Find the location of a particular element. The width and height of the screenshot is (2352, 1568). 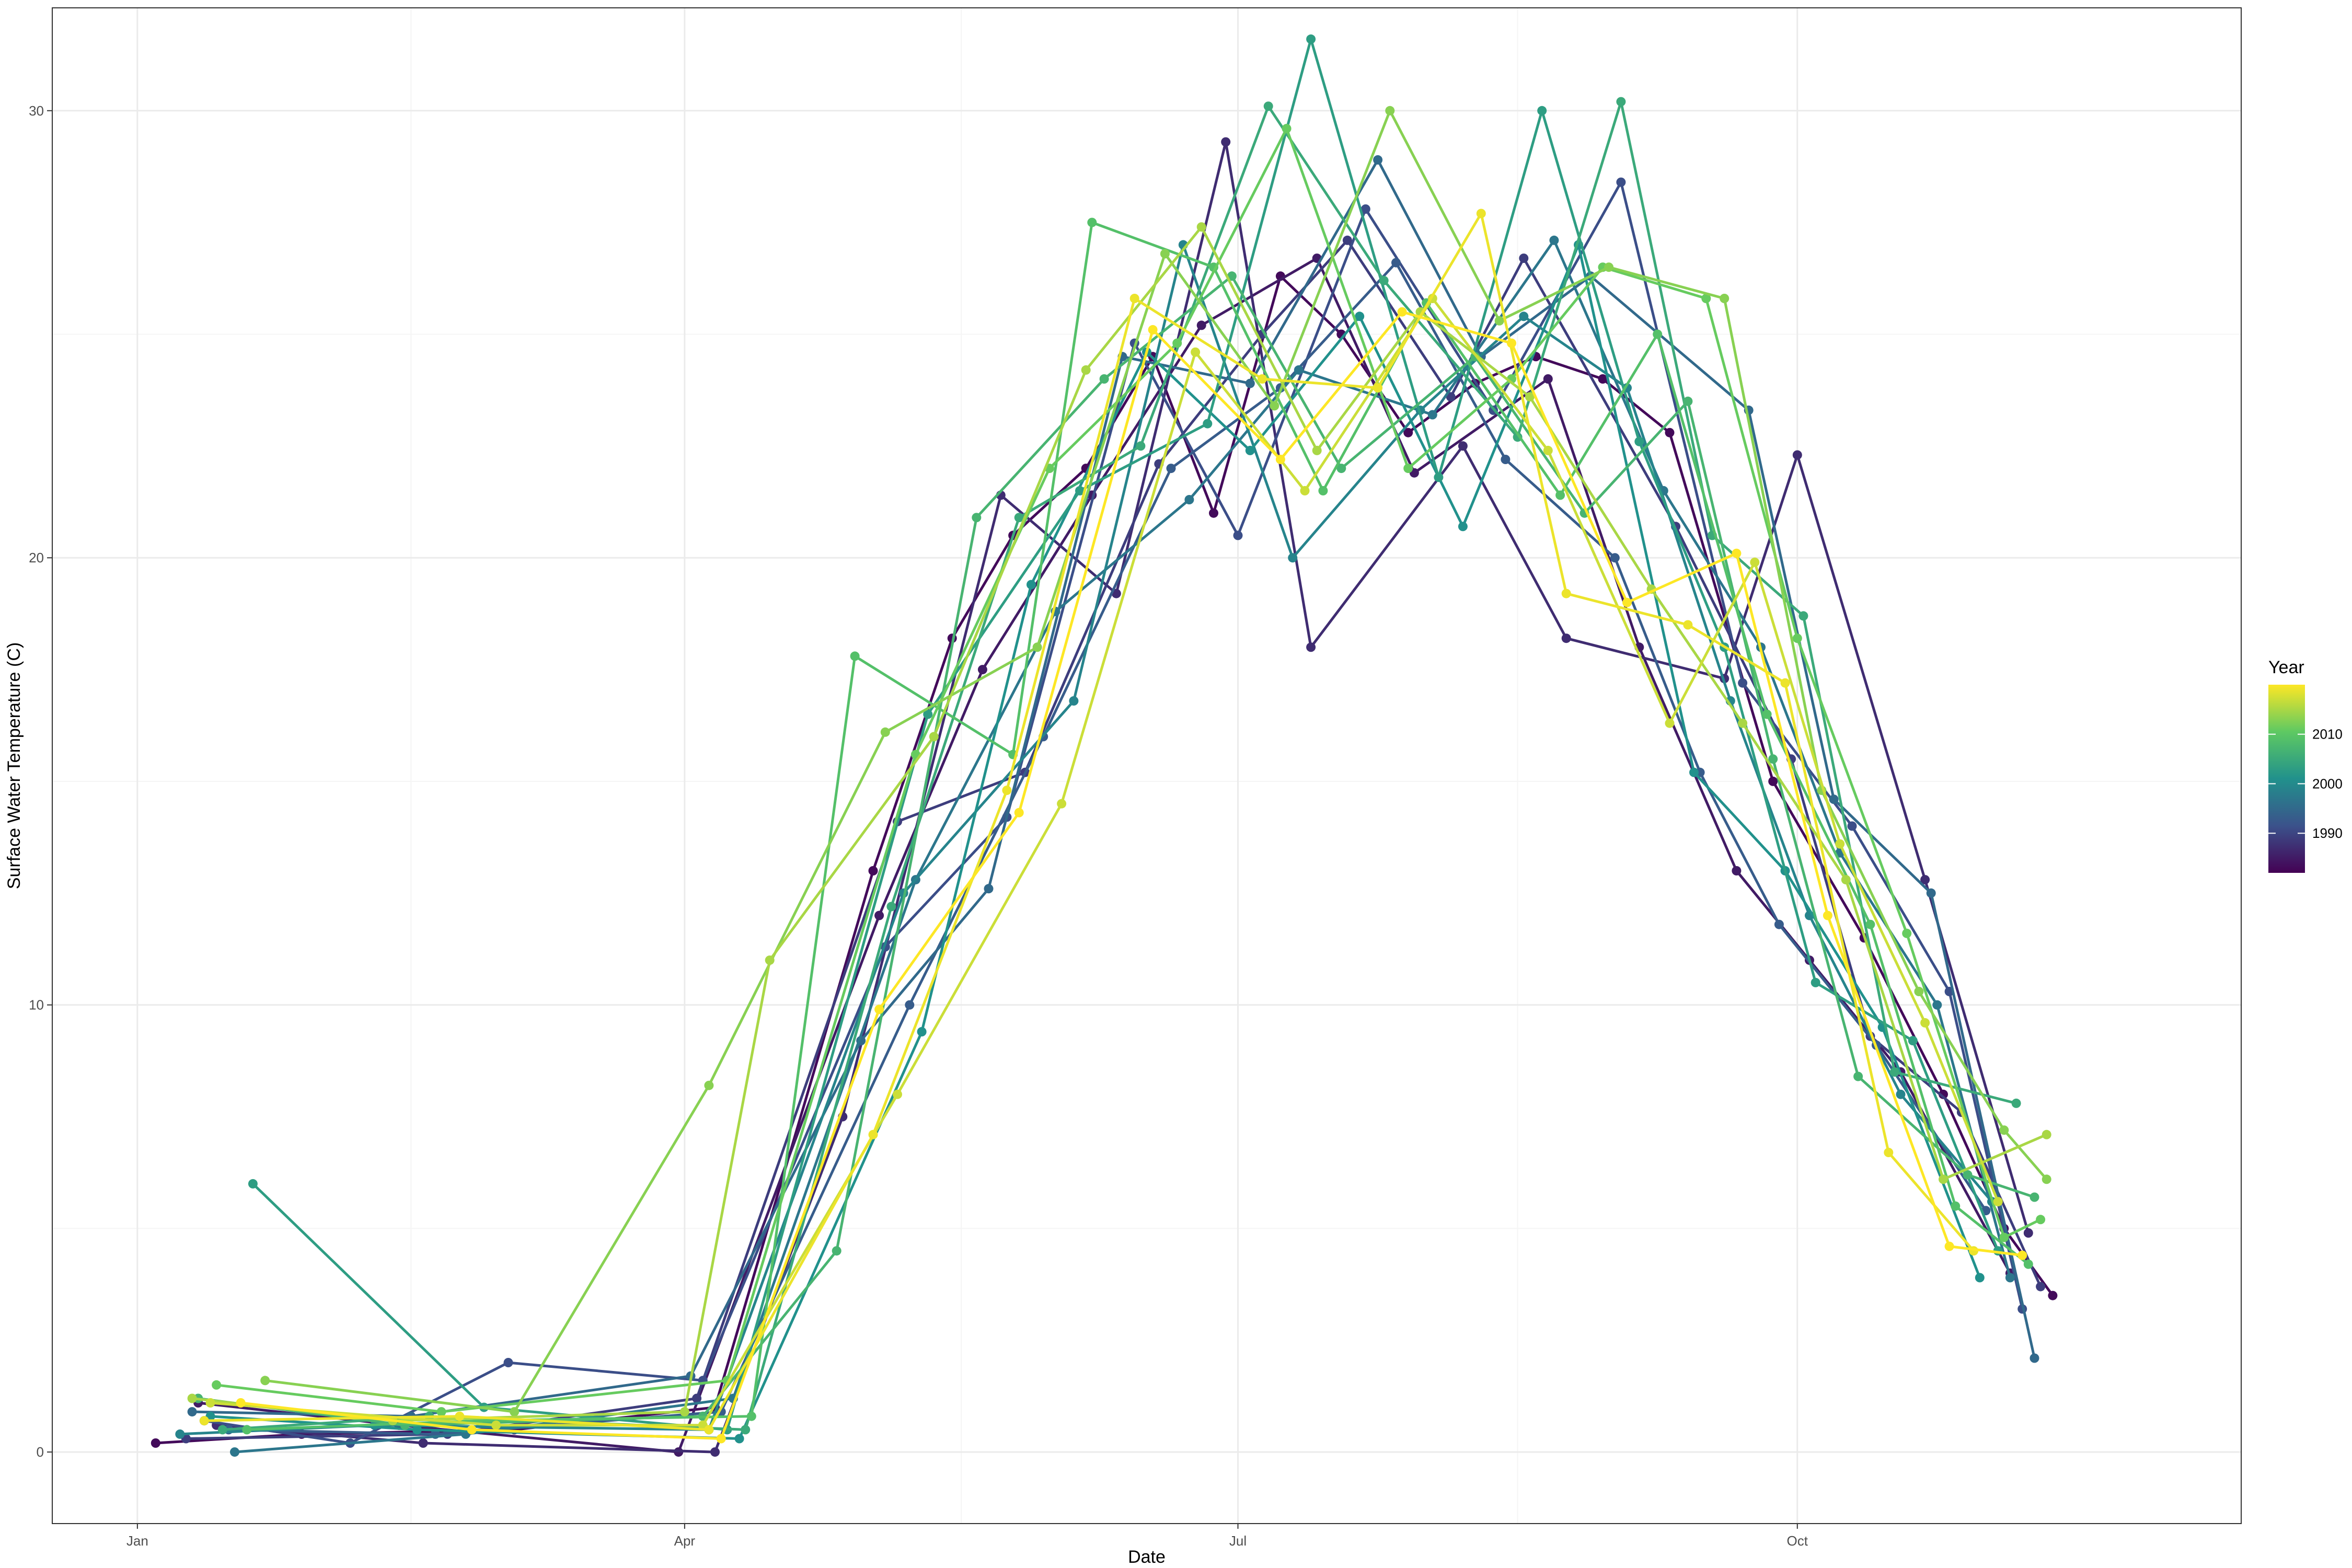

legend-title: Year is located at coordinates (2286, 667).